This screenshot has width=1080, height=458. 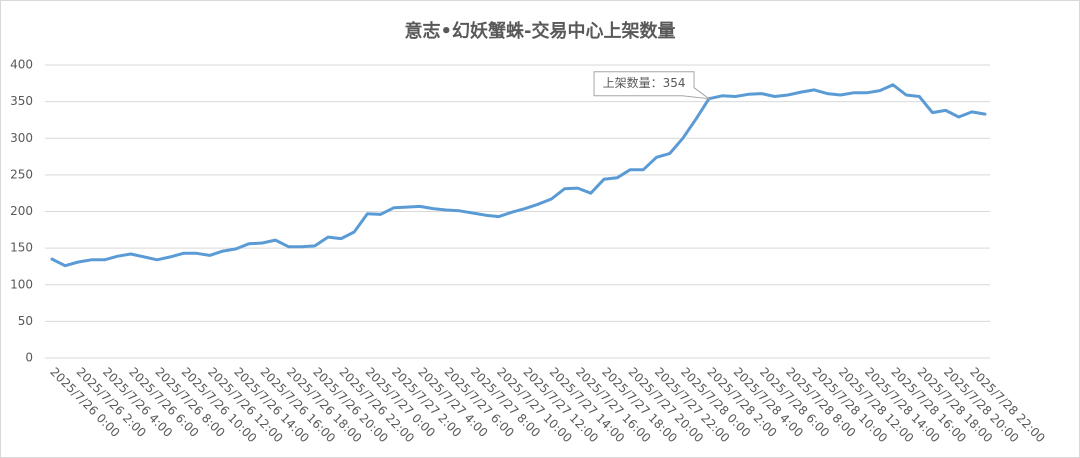 What do you see at coordinates (21, 284) in the screenshot?
I see `y-tick-label: 100` at bounding box center [21, 284].